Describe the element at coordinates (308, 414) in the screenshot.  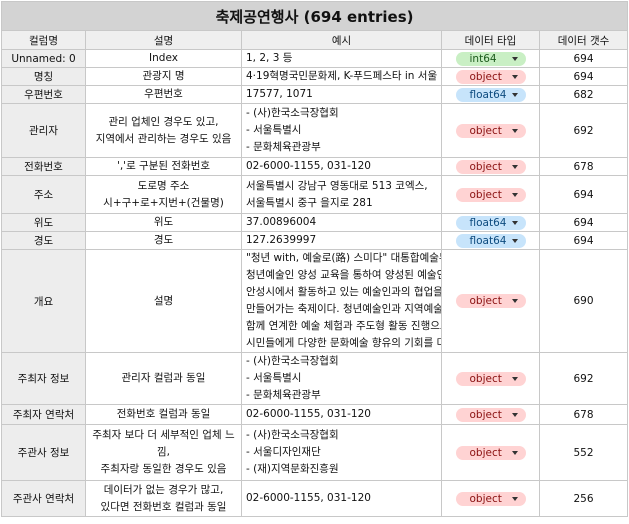
I see `example-line: 02-6000-1155, 031-120` at that location.